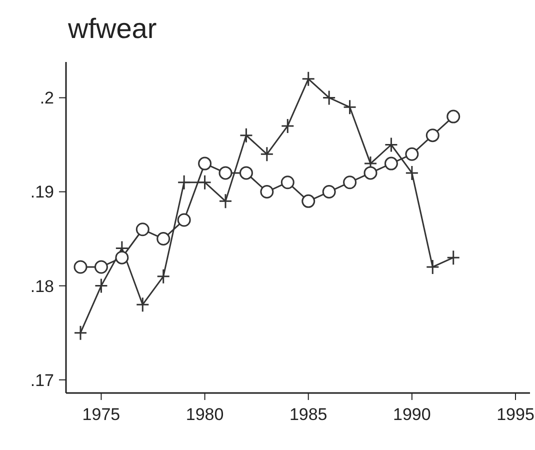  I want to click on chart-title: wfwear, so click(112, 28).